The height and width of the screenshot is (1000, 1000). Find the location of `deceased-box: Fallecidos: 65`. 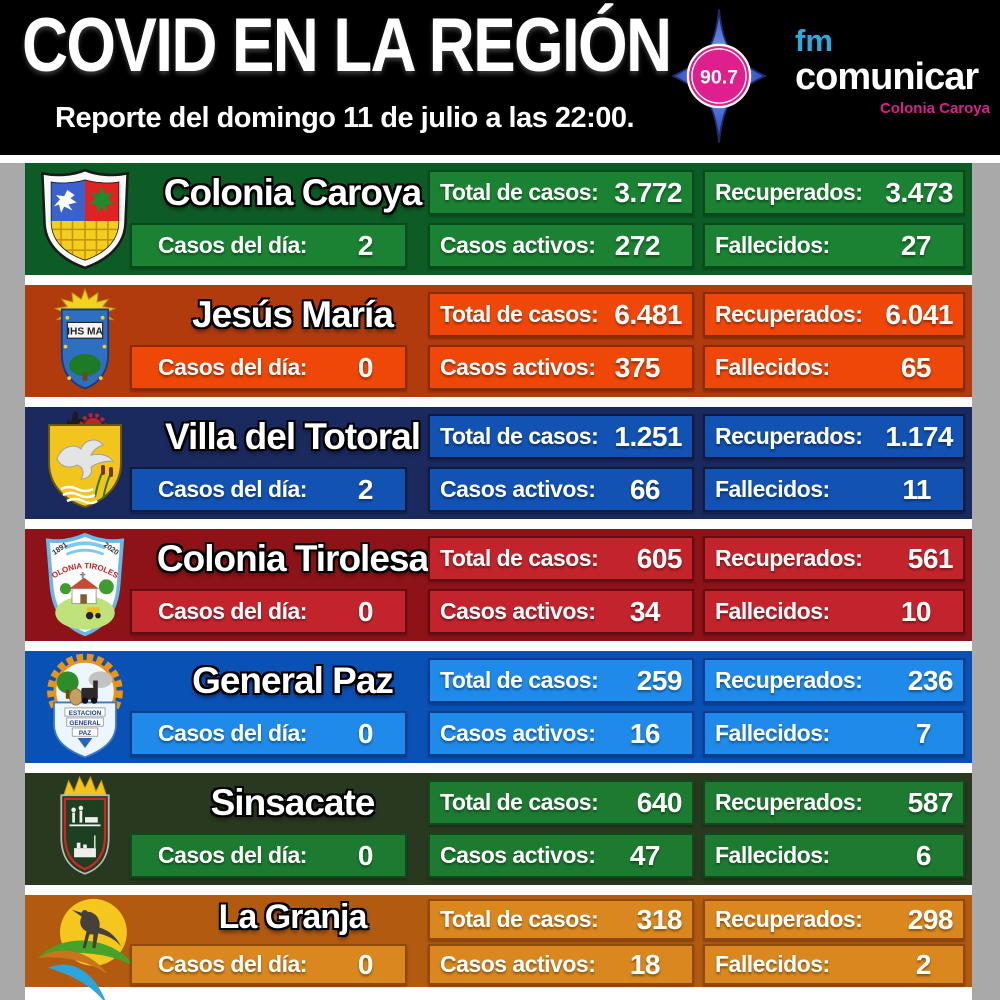

deceased-box: Fallecidos: 65 is located at coordinates (834, 367).